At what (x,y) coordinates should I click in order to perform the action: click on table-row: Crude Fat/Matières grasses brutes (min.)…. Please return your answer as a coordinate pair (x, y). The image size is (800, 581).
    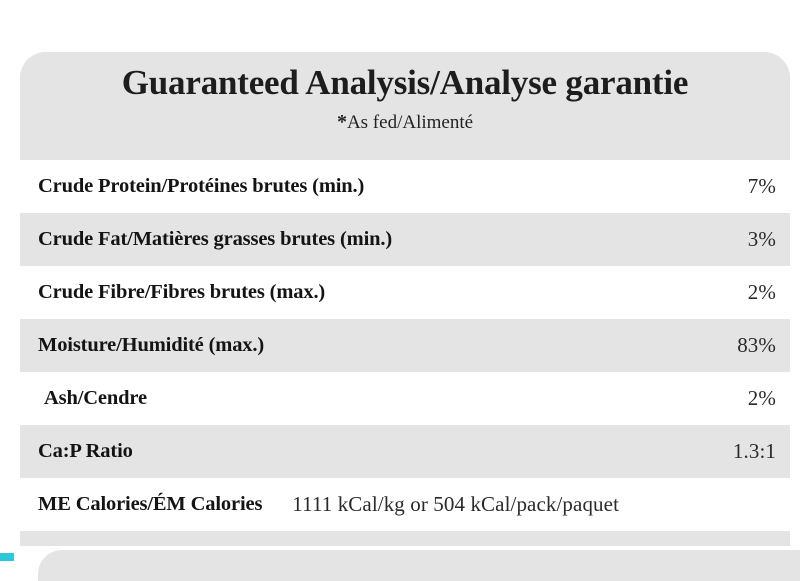
    Looking at the image, I should click on (405, 239).